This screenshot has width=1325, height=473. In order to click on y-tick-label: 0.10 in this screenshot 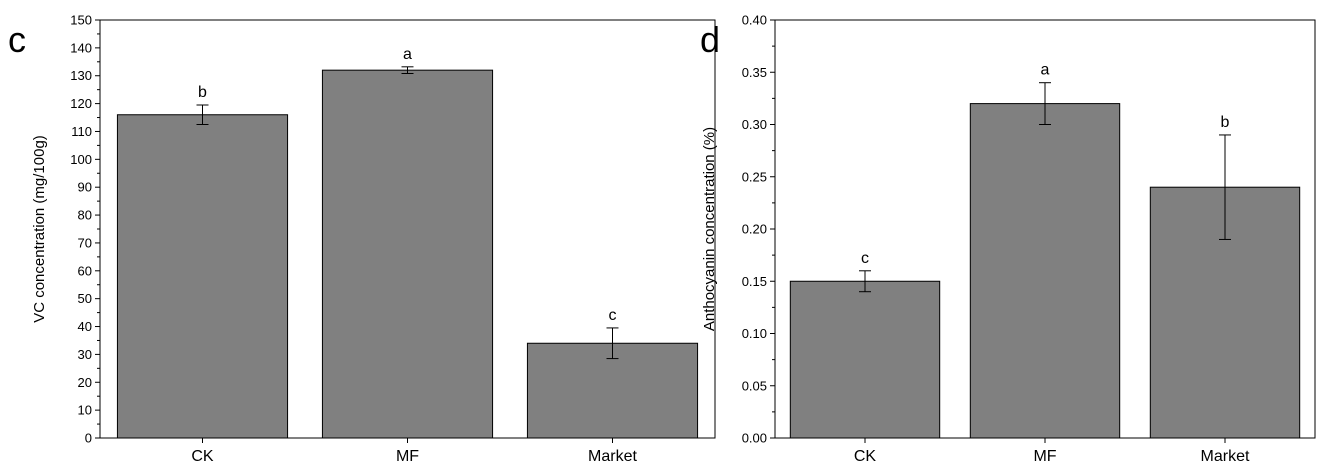, I will do `click(754, 333)`.